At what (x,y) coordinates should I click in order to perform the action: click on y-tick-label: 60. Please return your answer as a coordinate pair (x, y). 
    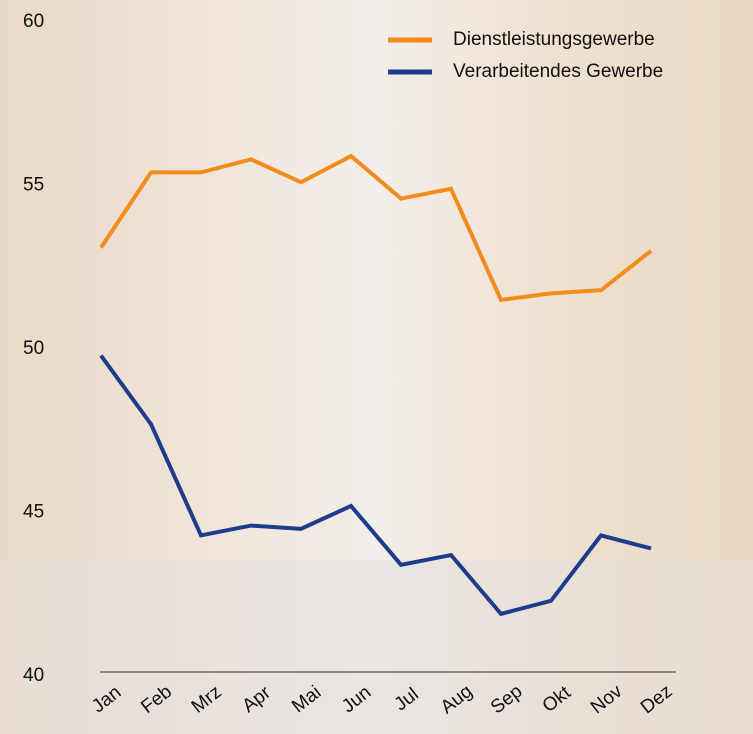
    Looking at the image, I should click on (33, 21).